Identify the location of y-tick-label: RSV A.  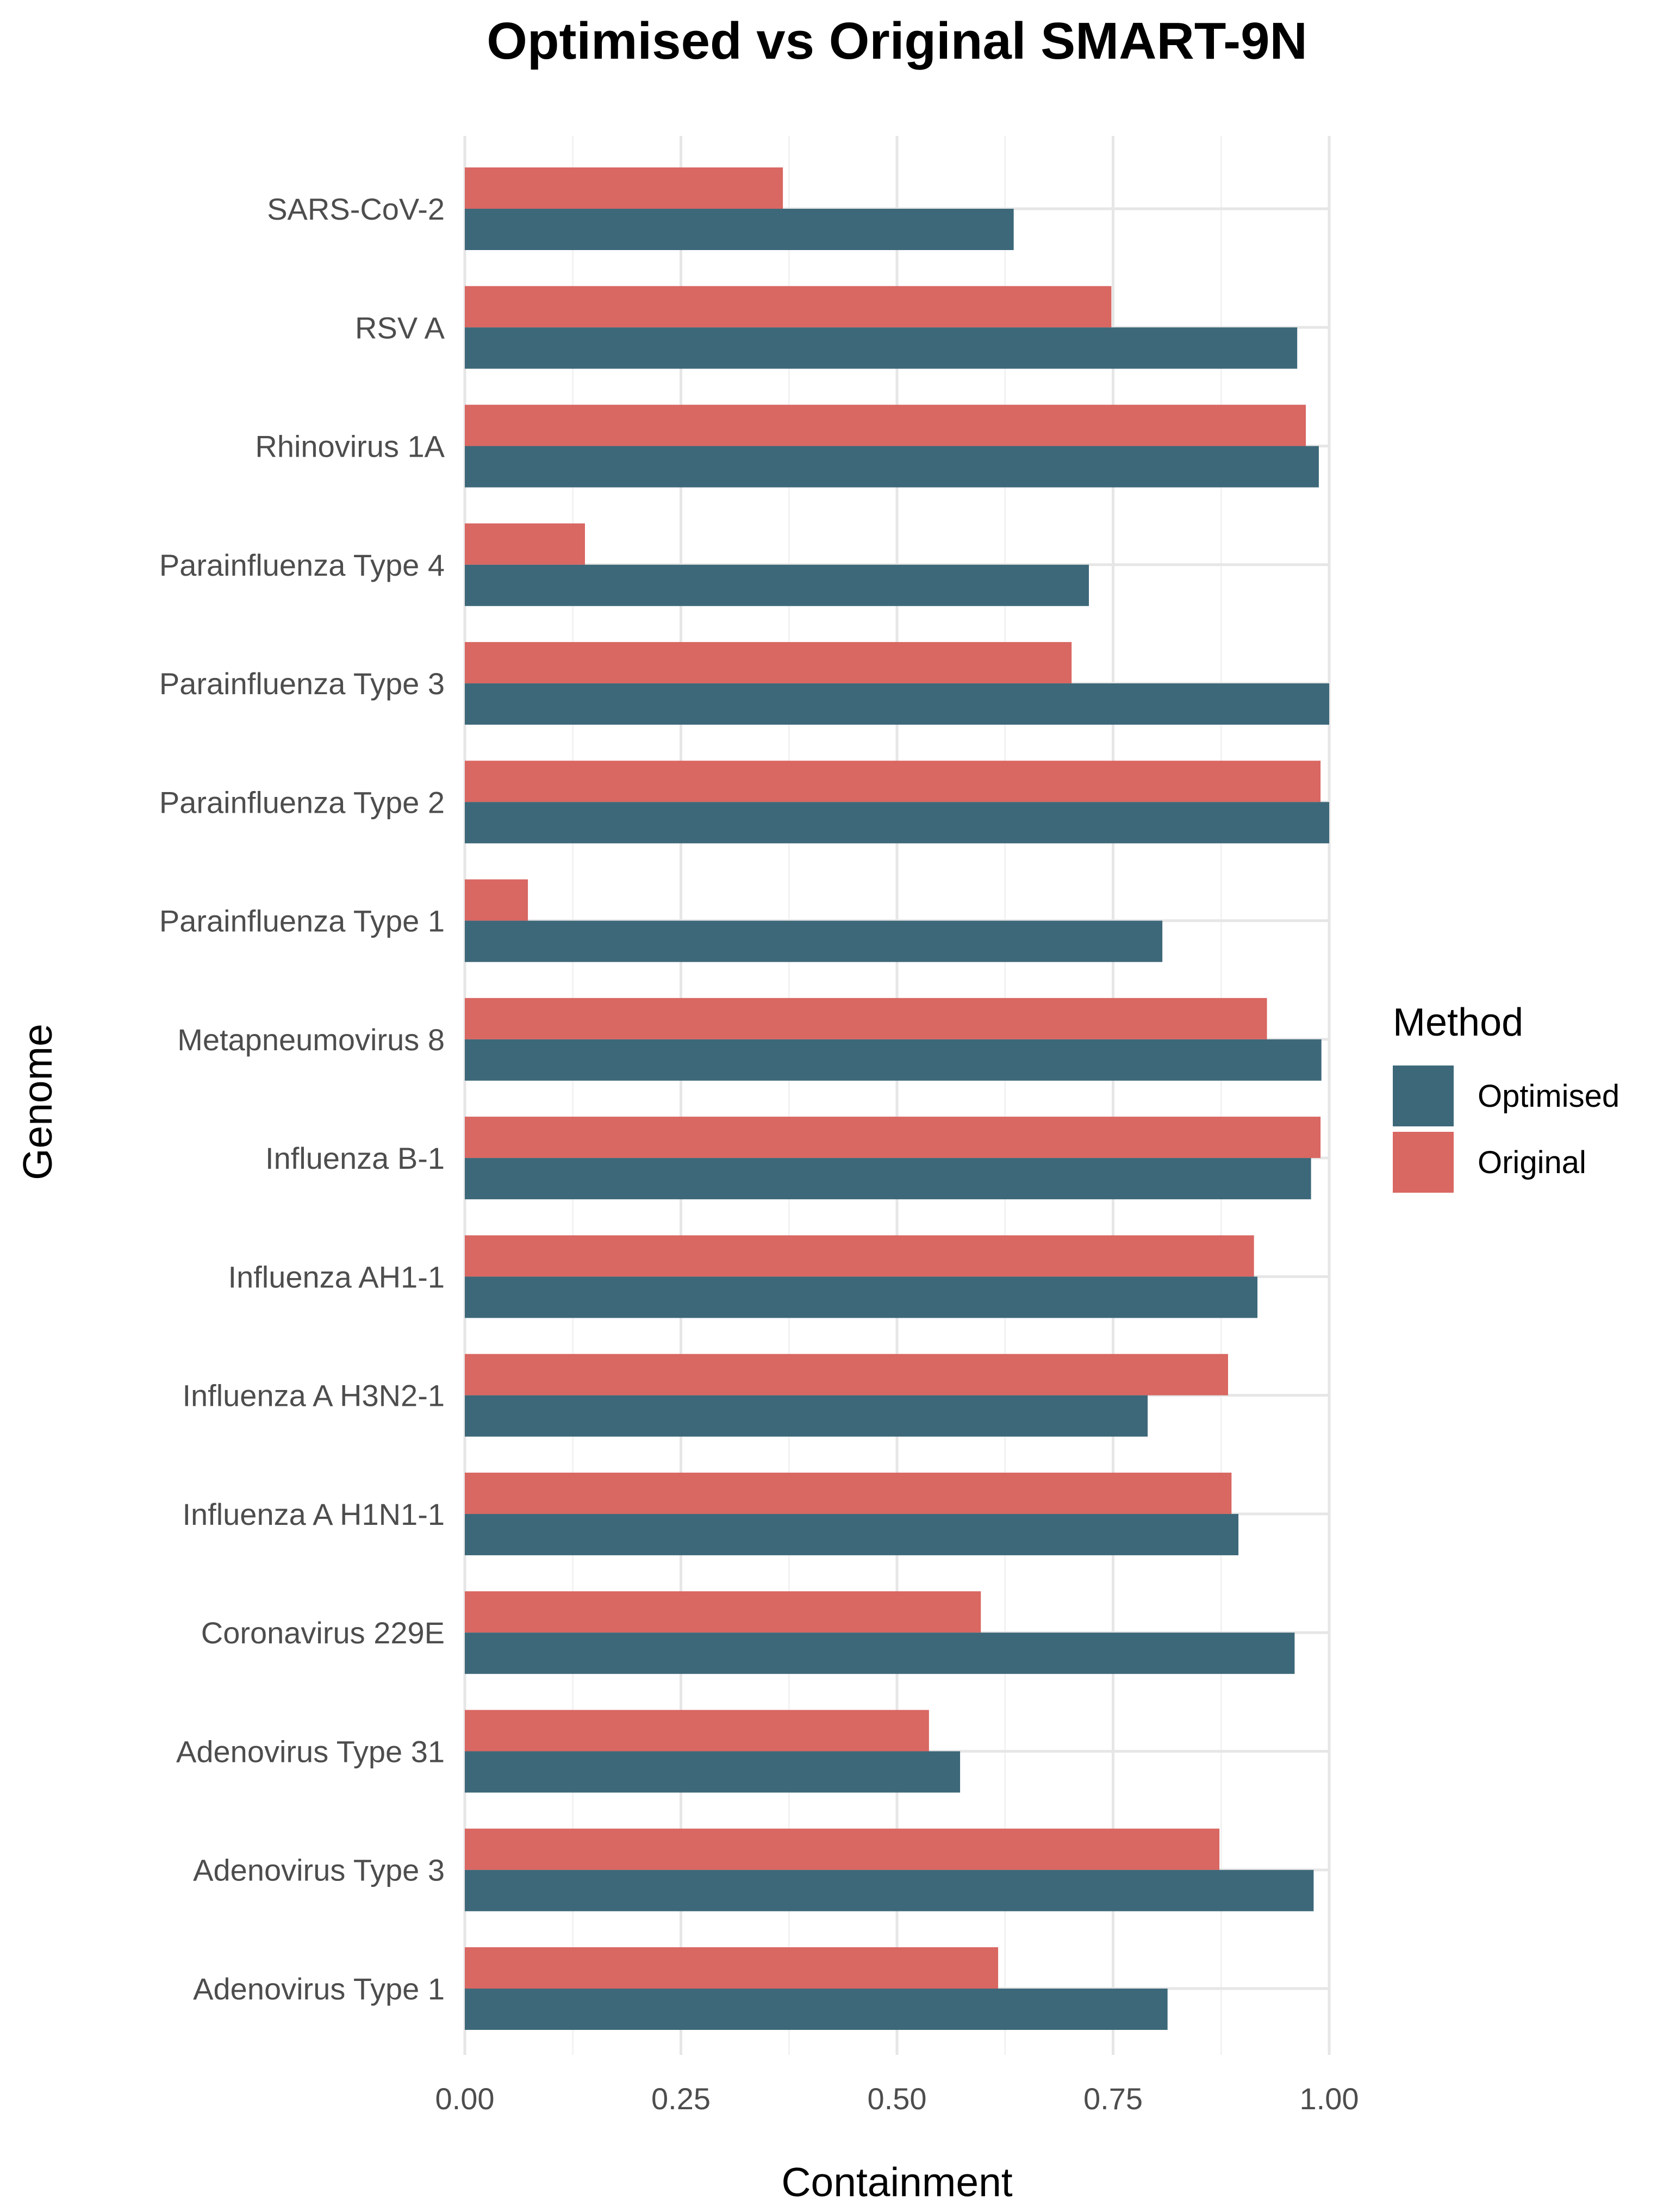
(400, 327).